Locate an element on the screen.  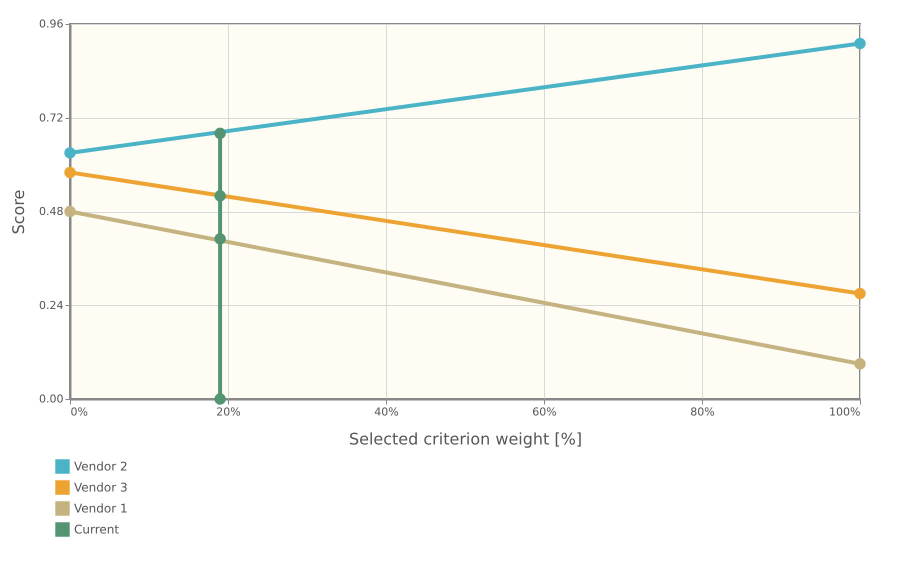
y-tick-label: 0.96 is located at coordinates (51, 24).